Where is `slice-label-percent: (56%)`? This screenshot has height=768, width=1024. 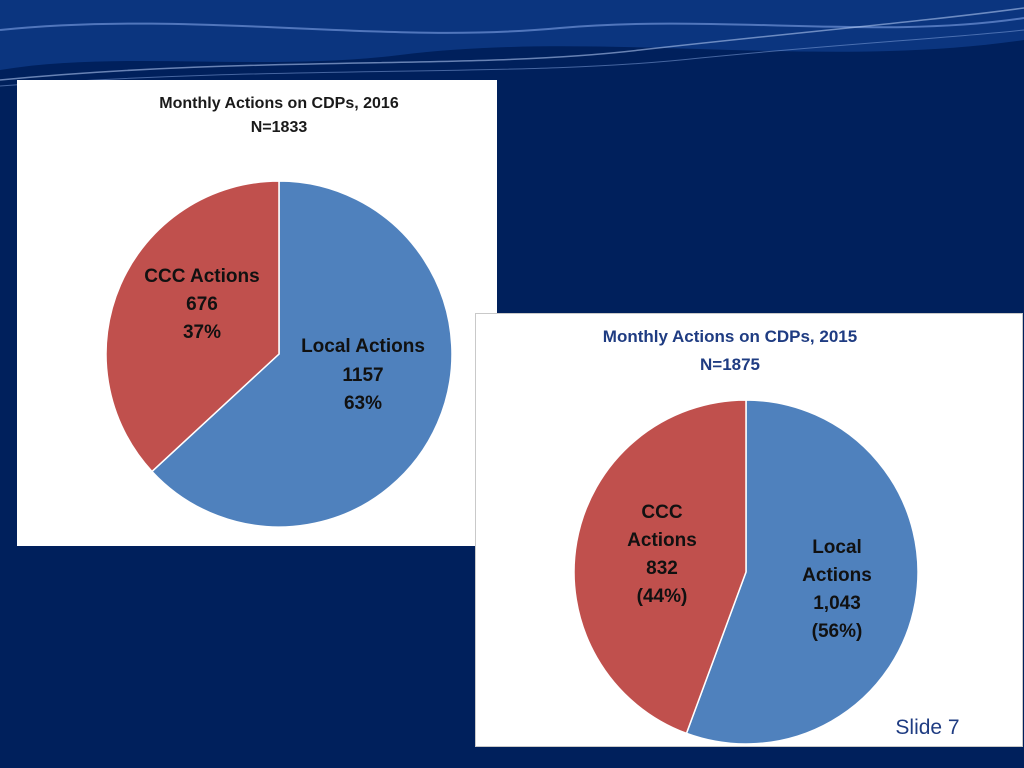
slice-label-percent: (56%) is located at coordinates (837, 631).